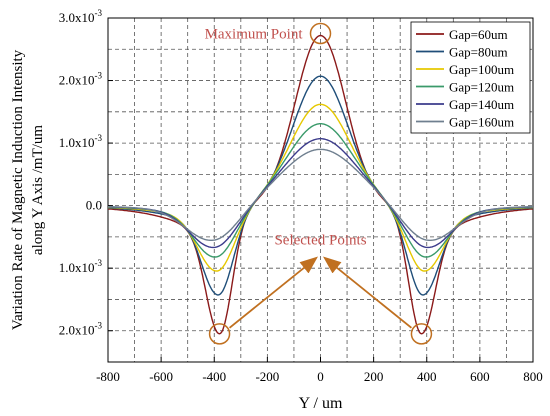 The image size is (550, 416). I want to click on x-axis: -800 -600 -400 -200 0 200 400 600 800, so click(319, 370).